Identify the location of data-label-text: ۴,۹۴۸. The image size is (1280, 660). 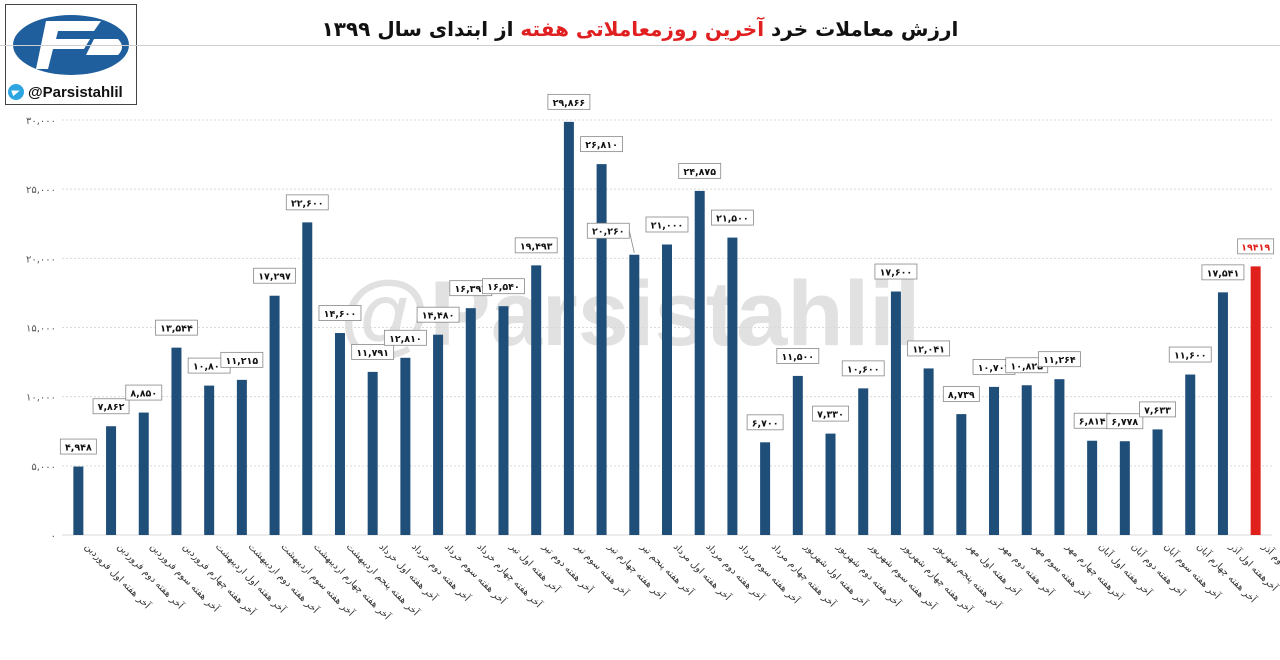
(78, 448).